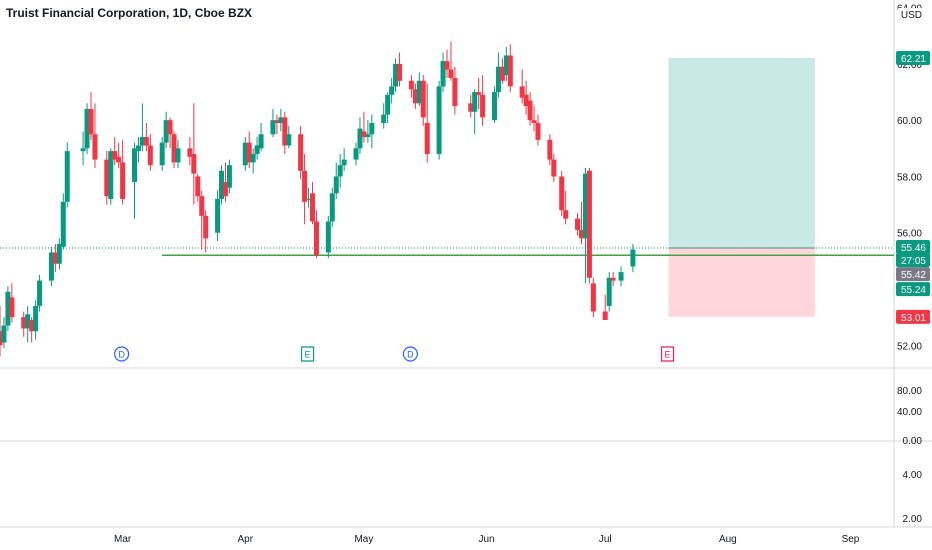 The width and height of the screenshot is (932, 550). What do you see at coordinates (410, 354) in the screenshot?
I see `dividend-icon` at bounding box center [410, 354].